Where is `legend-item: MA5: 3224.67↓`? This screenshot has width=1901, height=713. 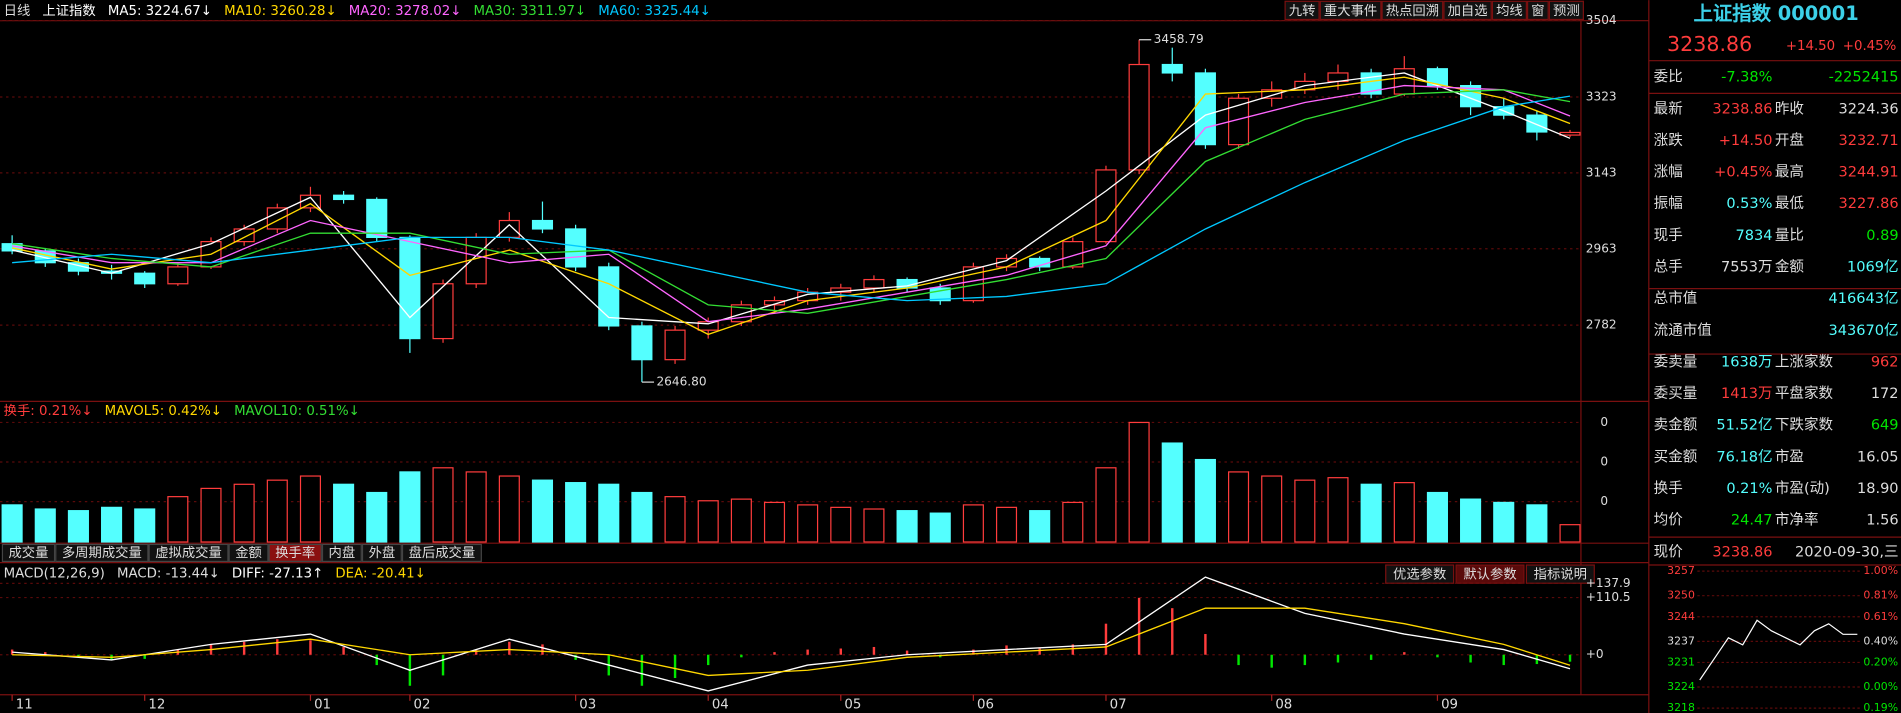 legend-item: MA5: 3224.67↓ is located at coordinates (160, 11).